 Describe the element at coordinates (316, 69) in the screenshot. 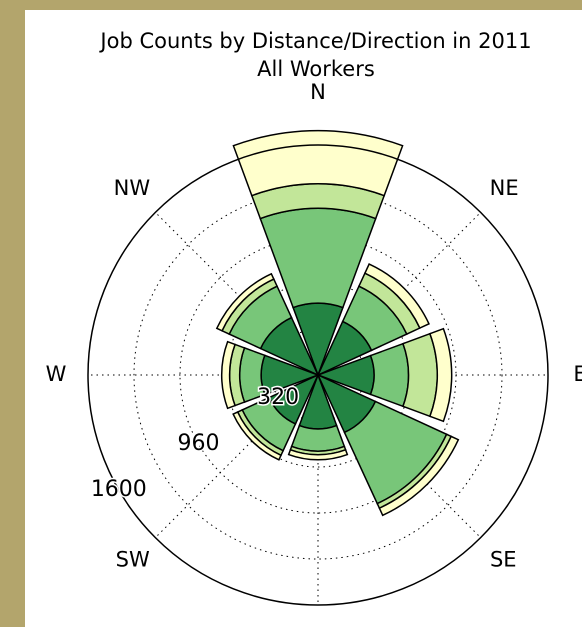

I see `chart-subtitle: All Workers` at that location.